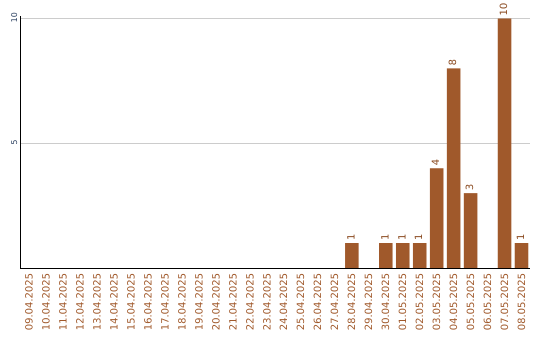 This screenshot has height=340, width=540. Describe the element at coordinates (81, 301) in the screenshot. I see `x-tick-label: 12.04.2025` at that location.